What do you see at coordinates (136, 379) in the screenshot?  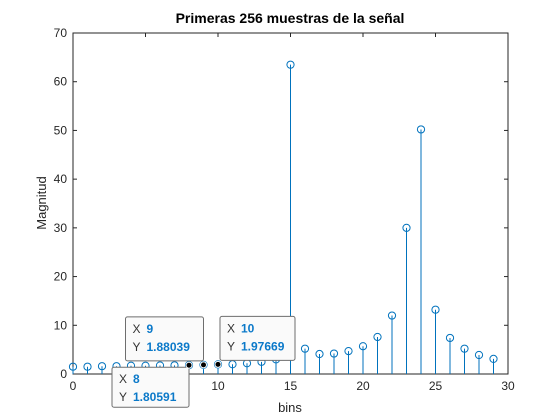 I see `datatip-x-value: 8` at bounding box center [136, 379].